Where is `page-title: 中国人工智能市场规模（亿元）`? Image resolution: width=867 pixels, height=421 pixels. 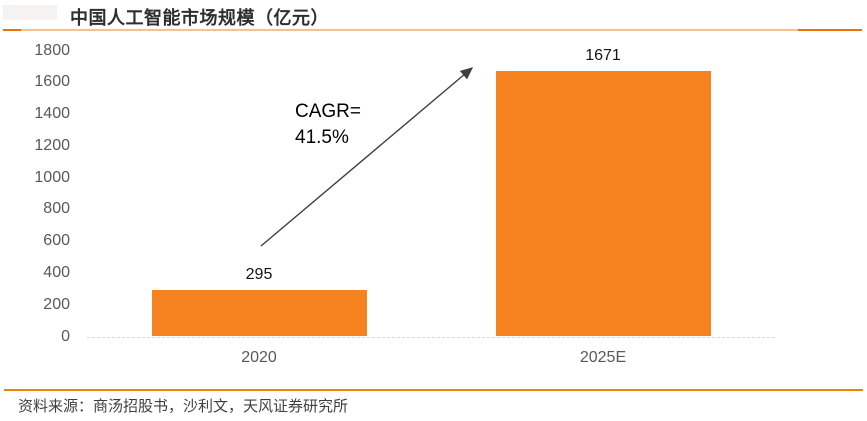
page-title: 中国人工智能市场规模（亿元） is located at coordinates (199, 18).